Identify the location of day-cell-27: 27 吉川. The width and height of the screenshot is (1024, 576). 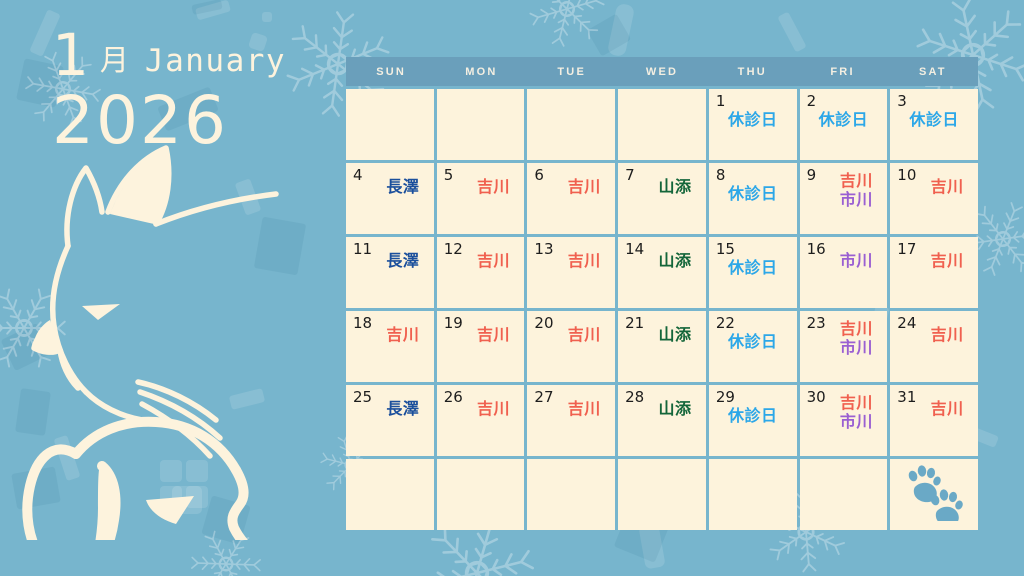
(571, 420).